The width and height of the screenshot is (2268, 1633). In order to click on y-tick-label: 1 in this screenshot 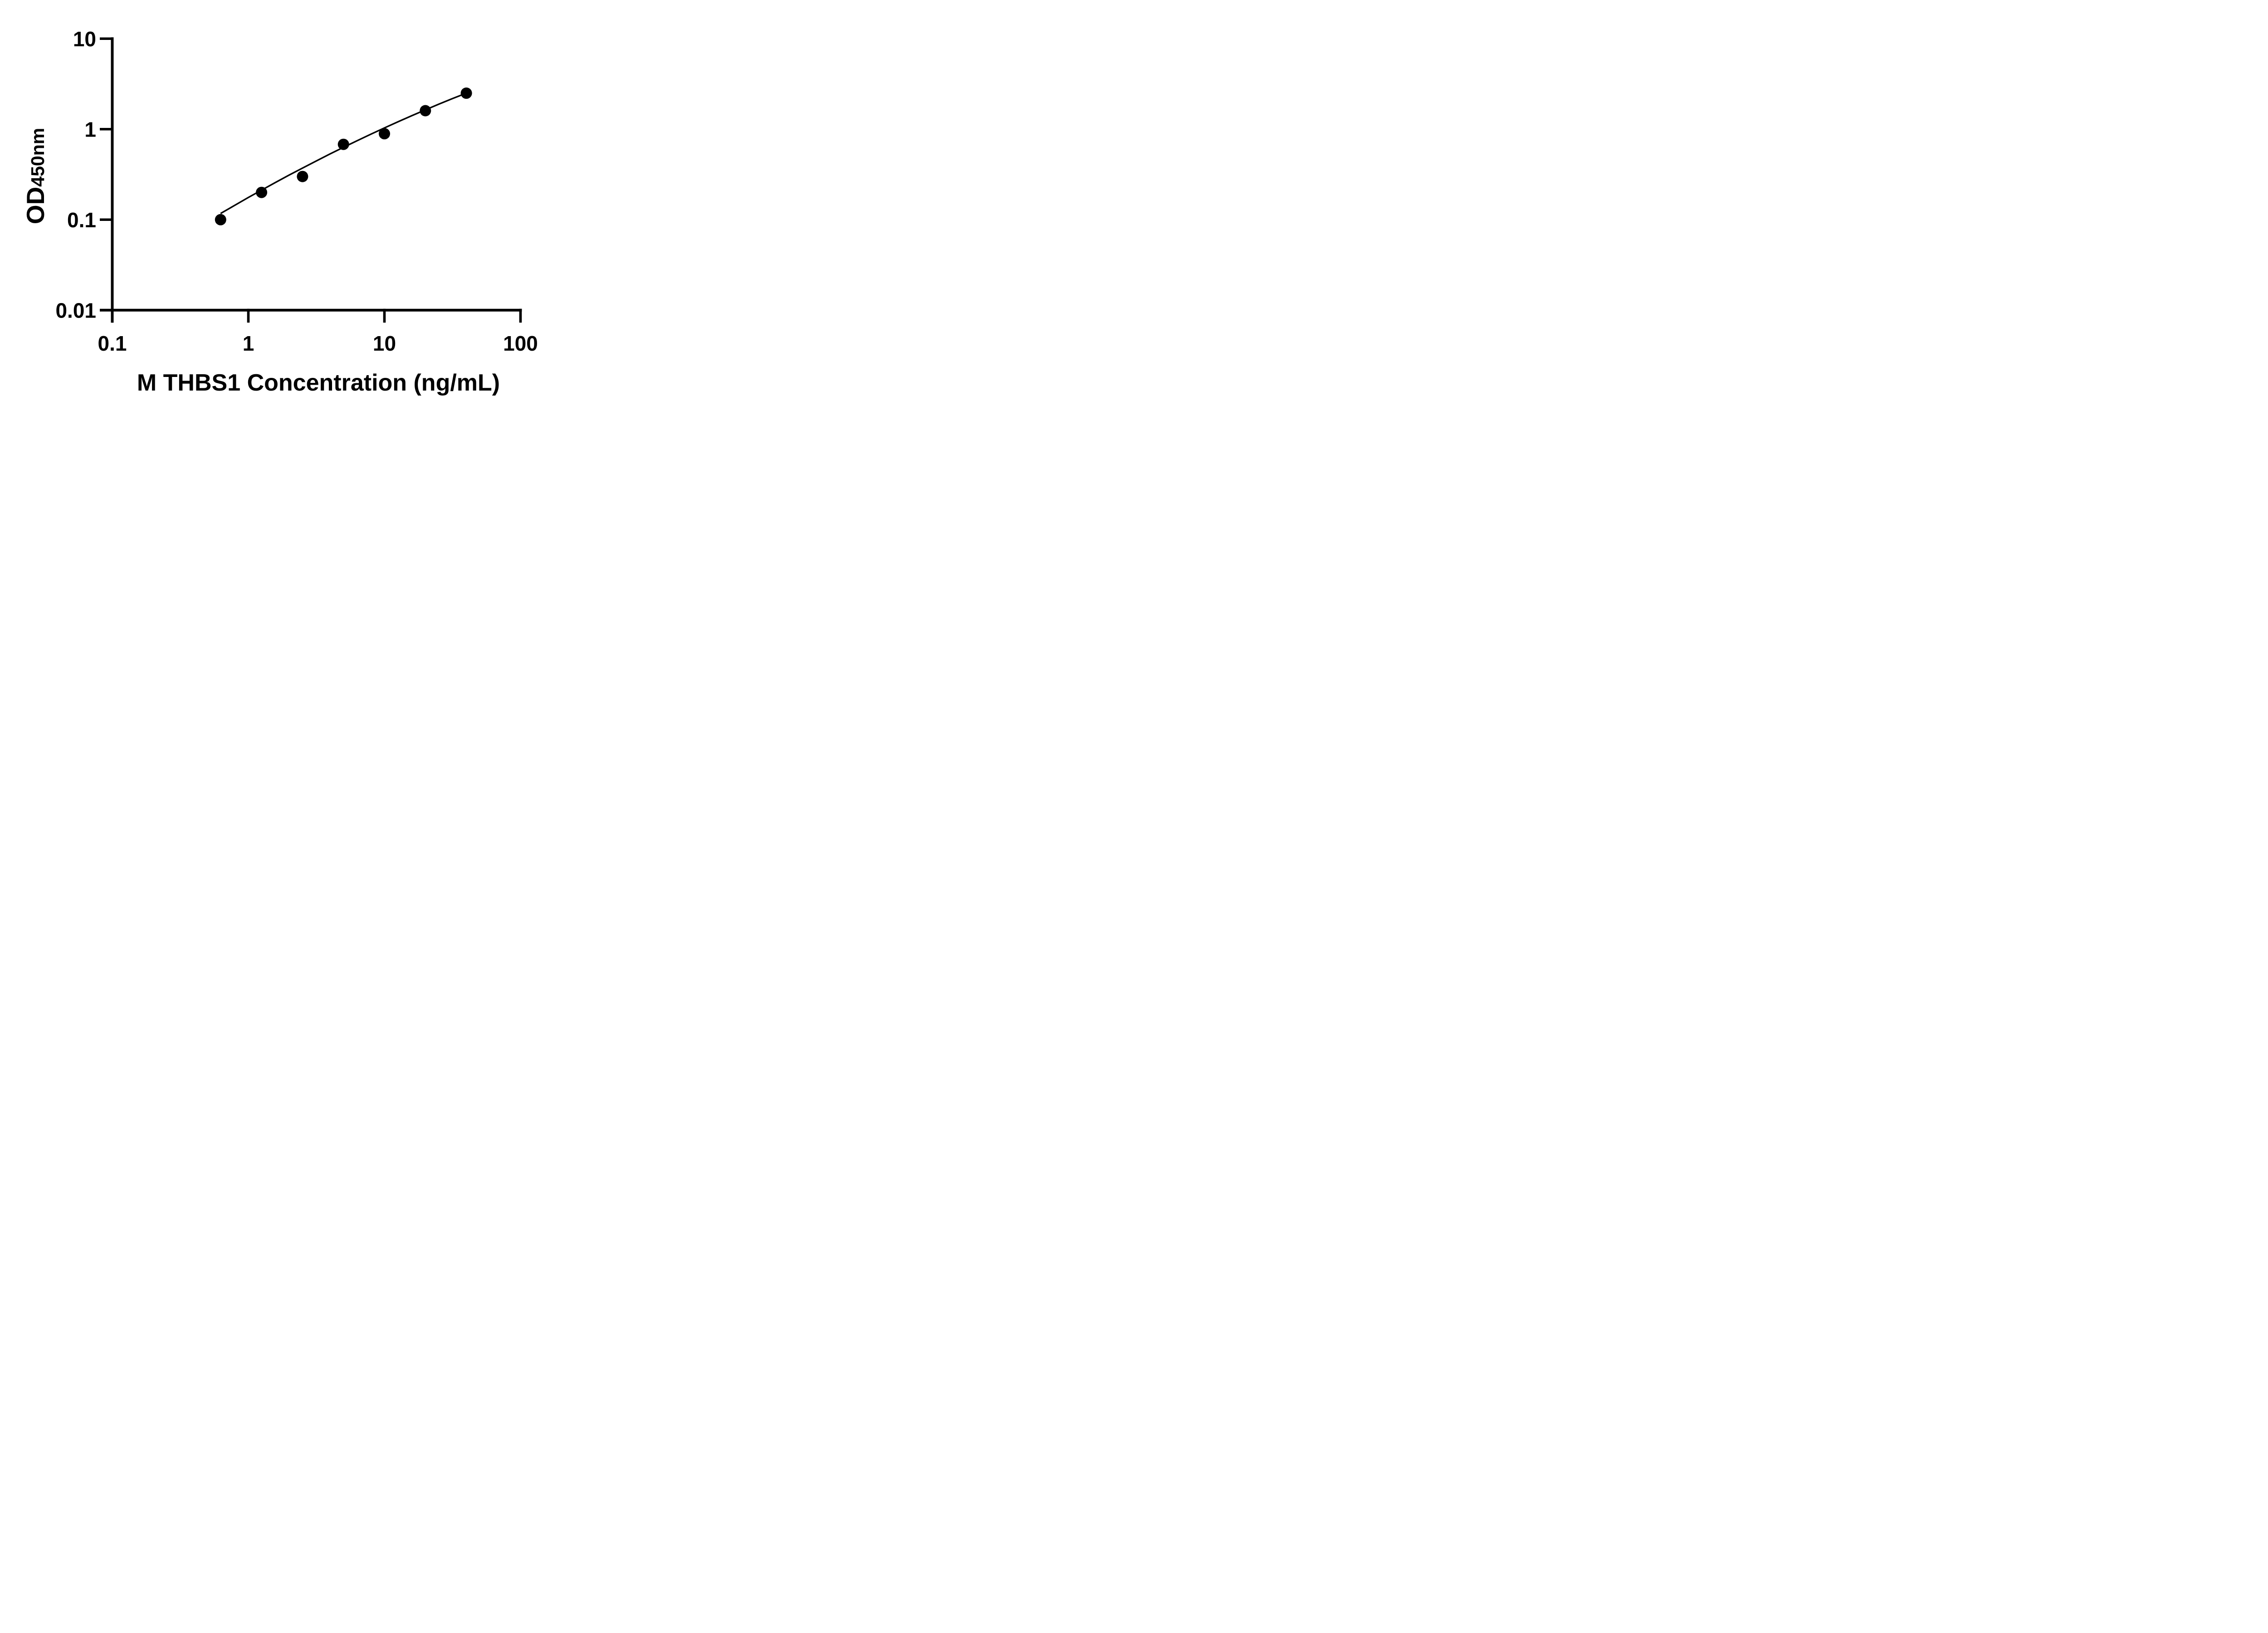, I will do `click(90, 129)`.